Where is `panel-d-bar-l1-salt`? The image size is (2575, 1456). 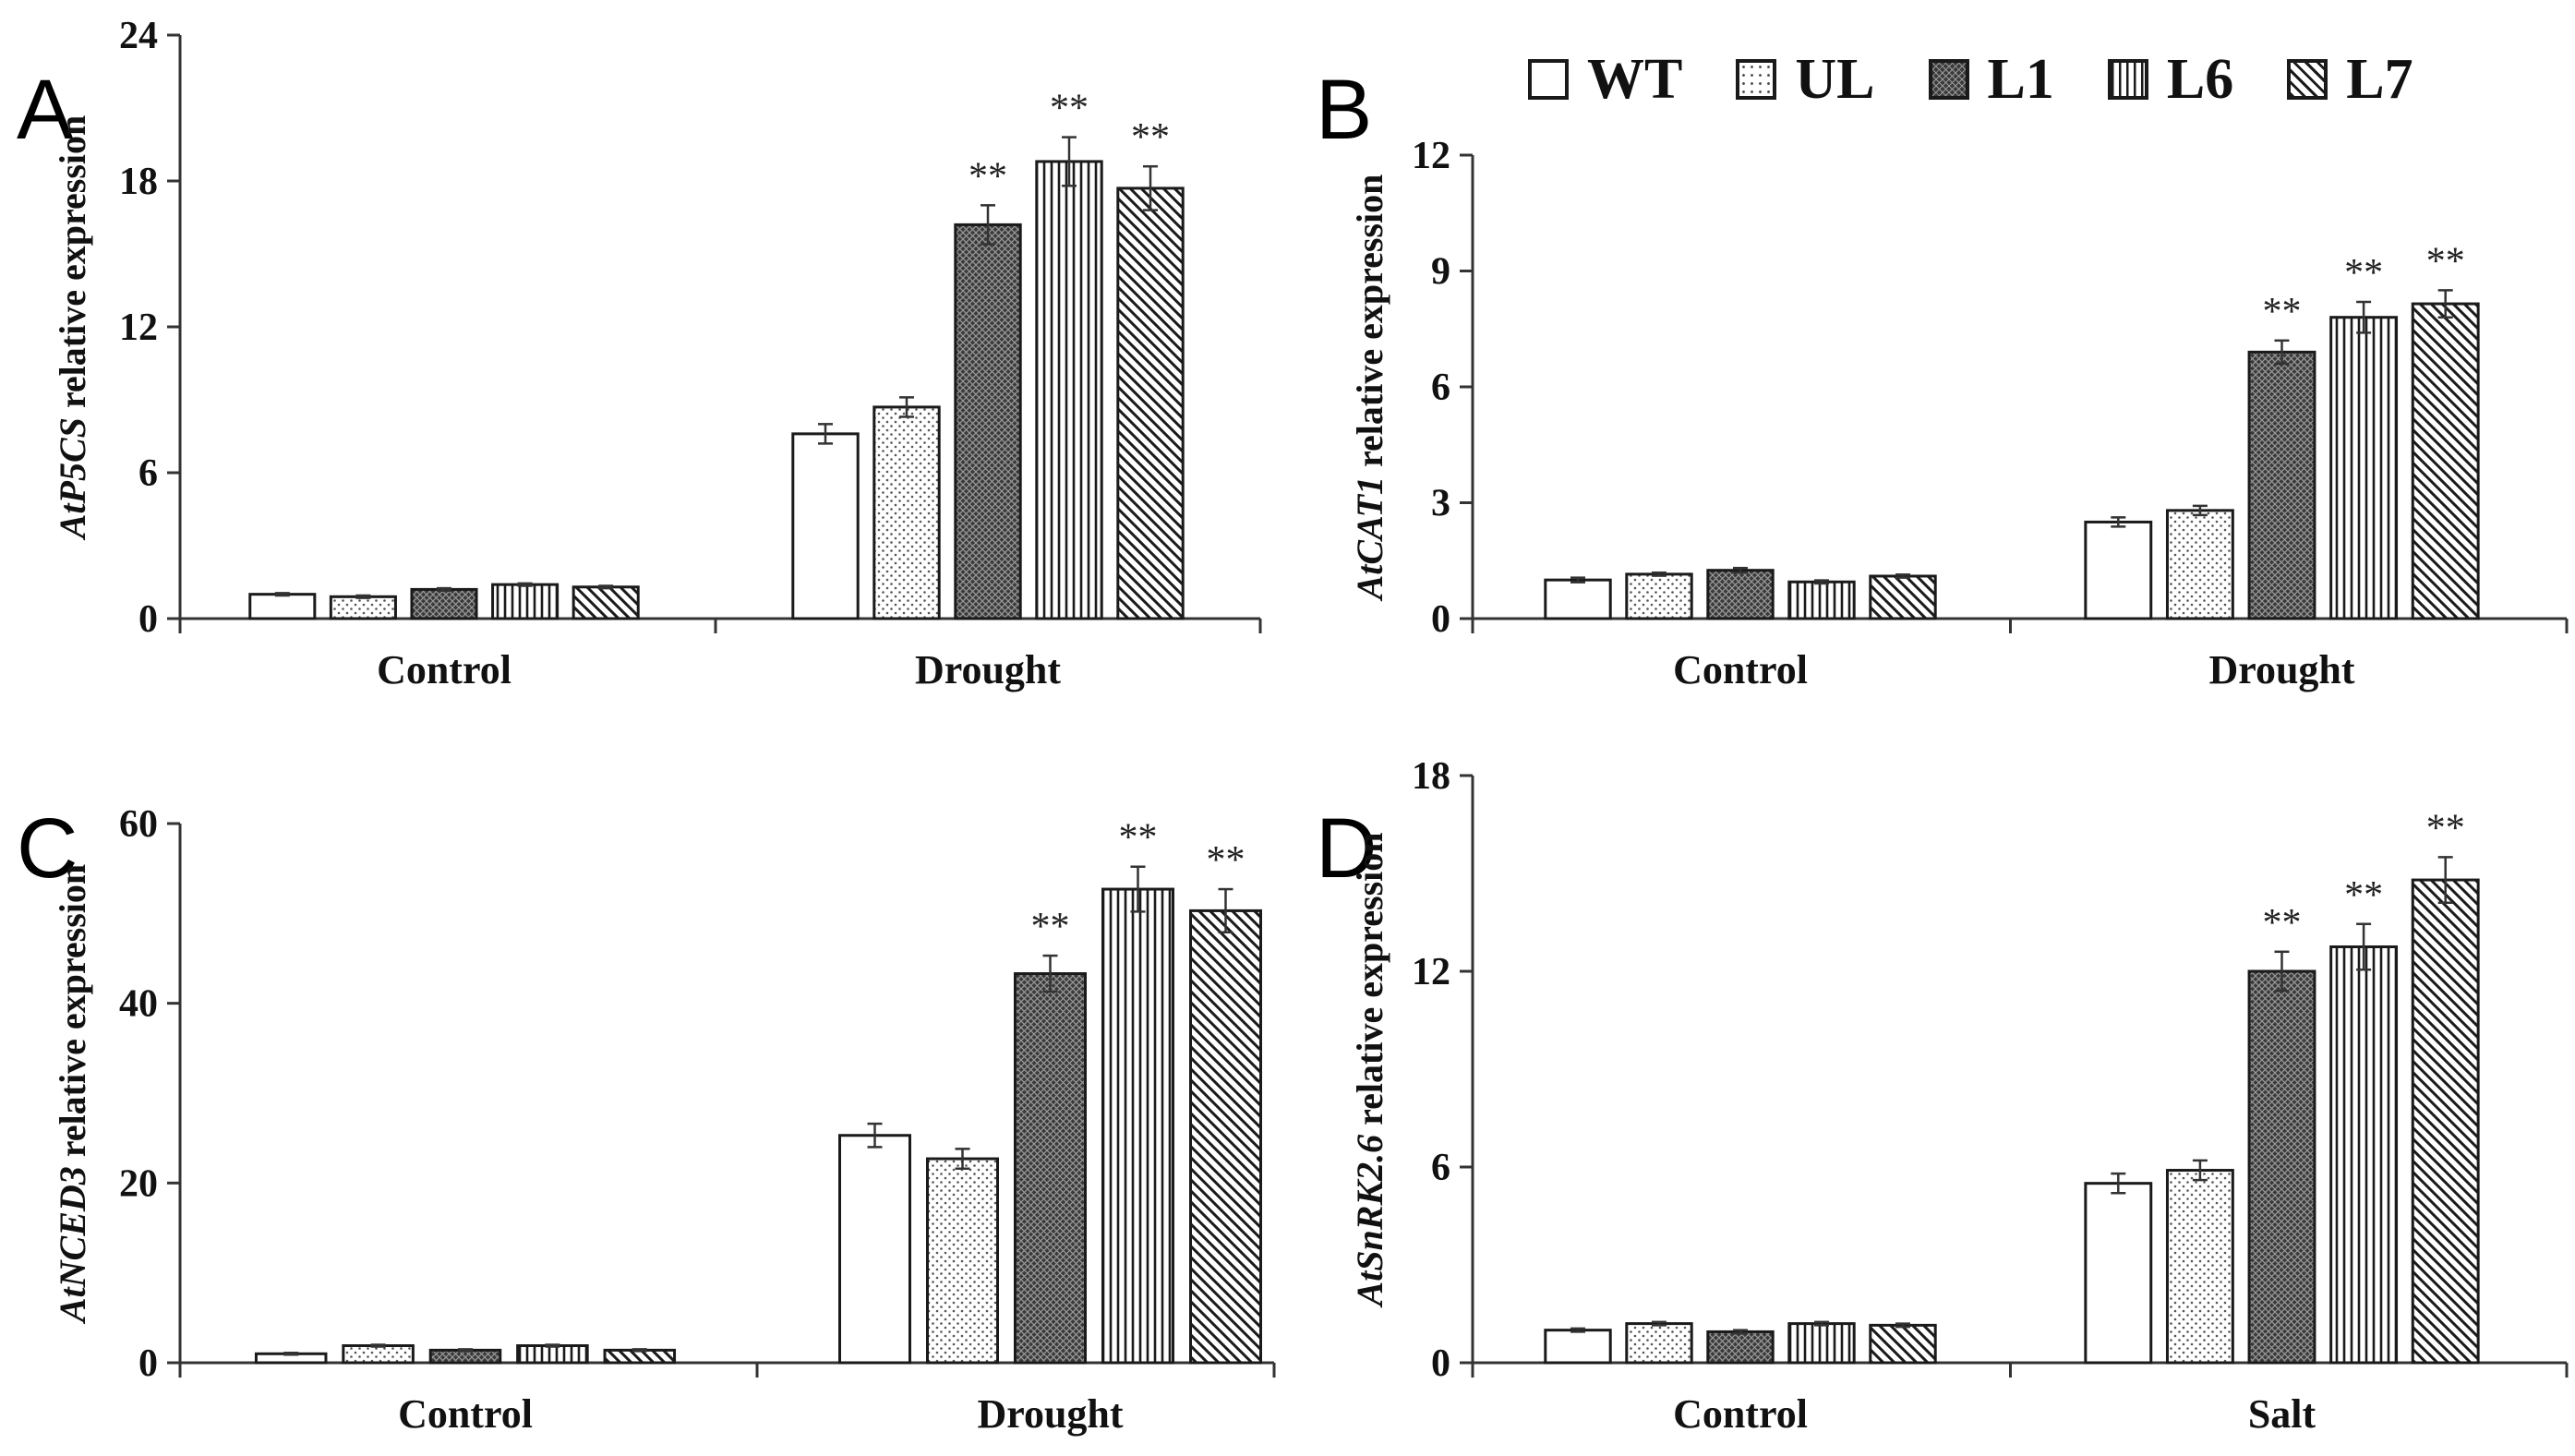 panel-d-bar-l1-salt is located at coordinates (2281, 1167).